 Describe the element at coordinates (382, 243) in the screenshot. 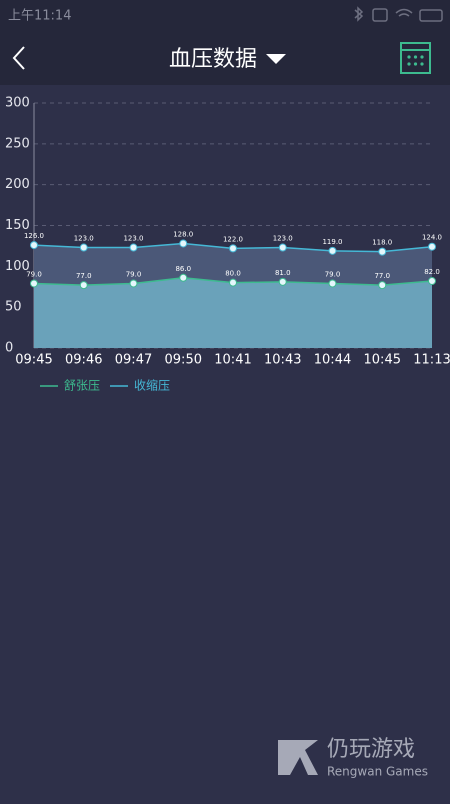

I see `value-label: 118.0` at that location.